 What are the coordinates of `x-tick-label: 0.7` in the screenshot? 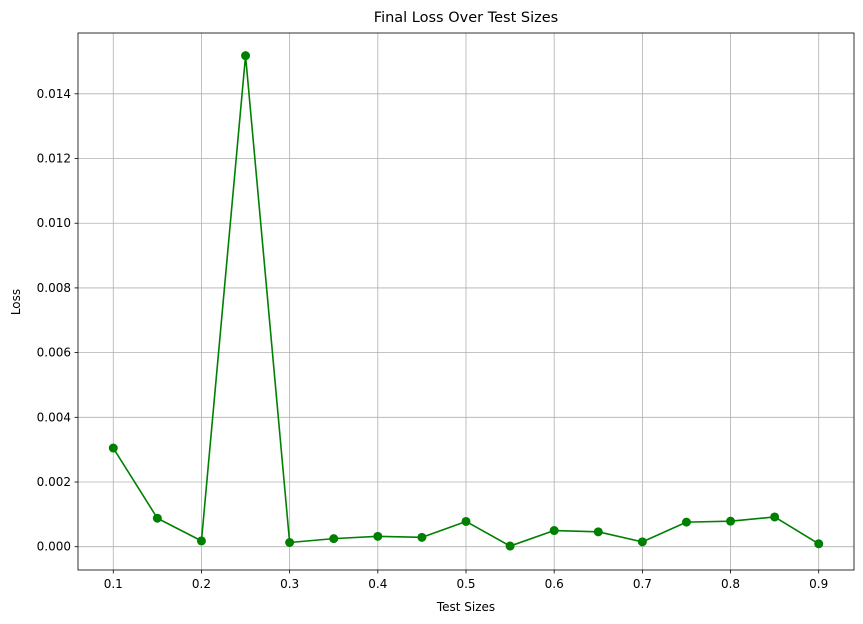 It's located at (642, 584).